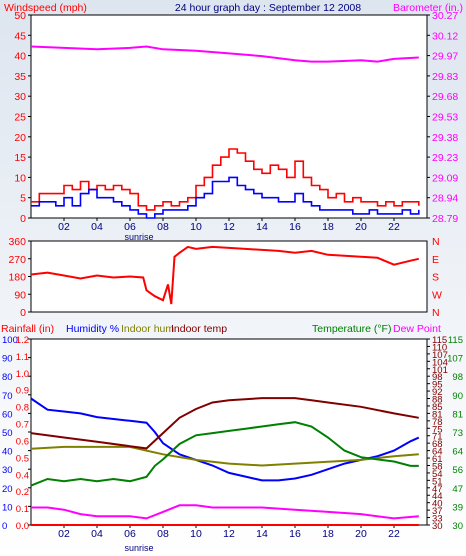 This screenshot has width=466, height=556. What do you see at coordinates (20, 295) in the screenshot?
I see `direction-tick-label: 90` at bounding box center [20, 295].